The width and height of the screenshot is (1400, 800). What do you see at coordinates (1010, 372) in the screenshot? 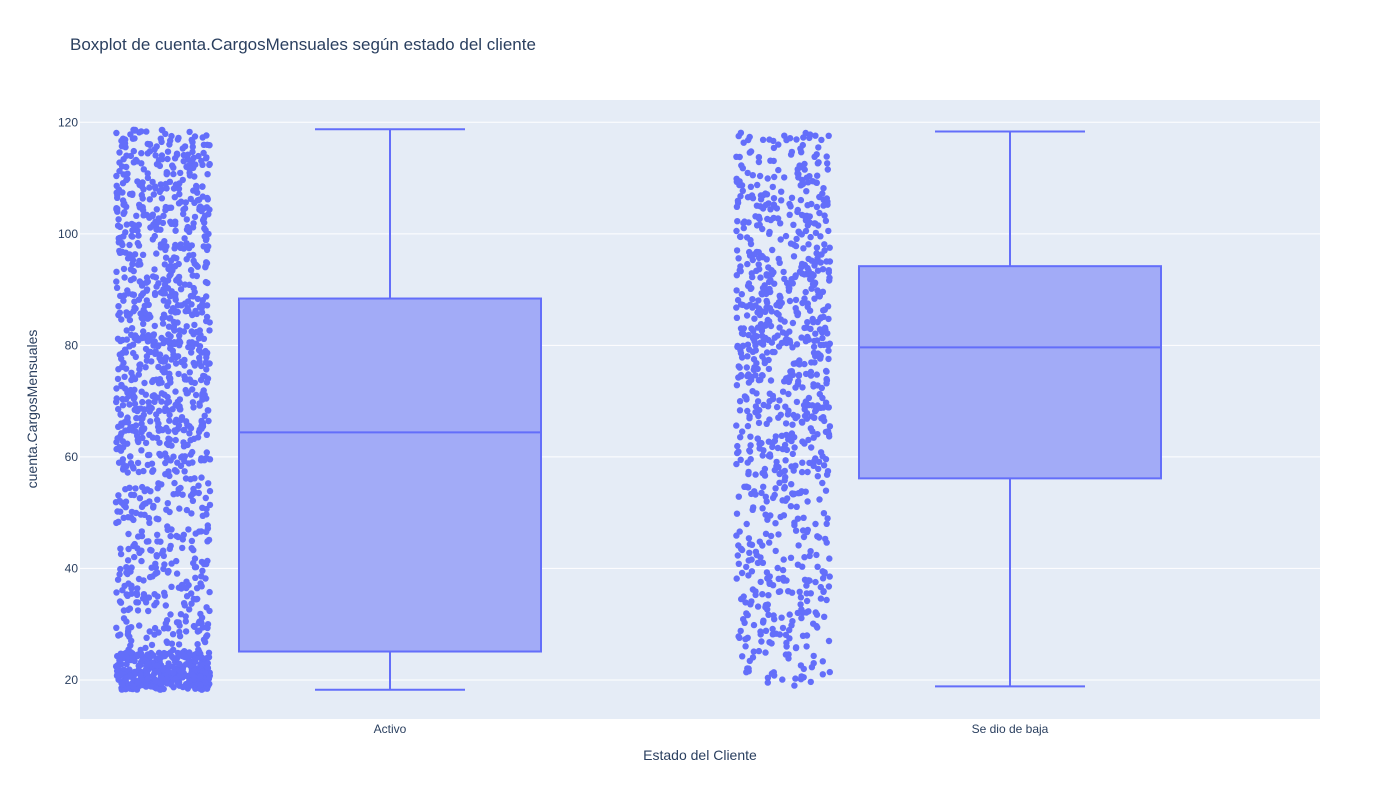
I see `iqr-box` at bounding box center [1010, 372].